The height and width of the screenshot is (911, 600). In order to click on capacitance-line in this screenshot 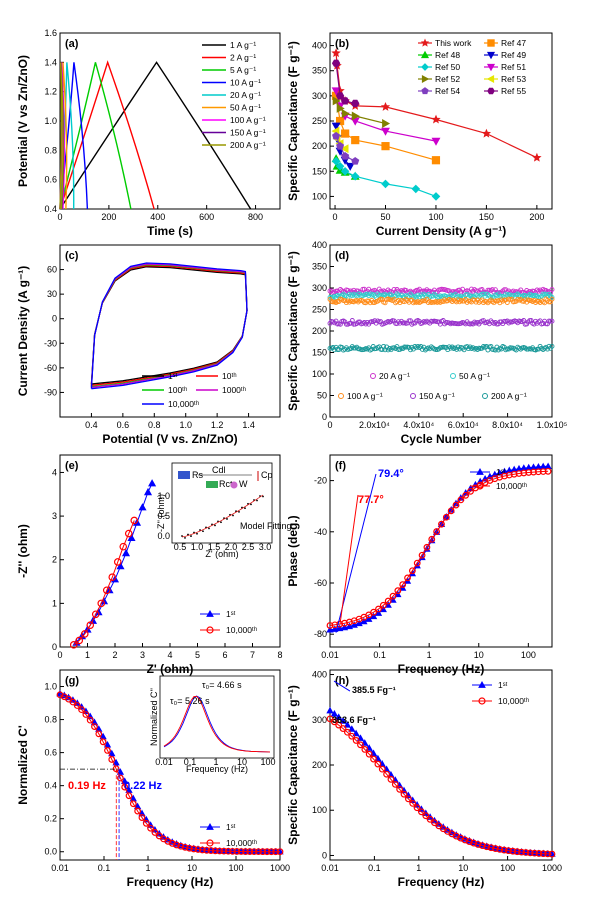, I will do `click(441, 782)`.